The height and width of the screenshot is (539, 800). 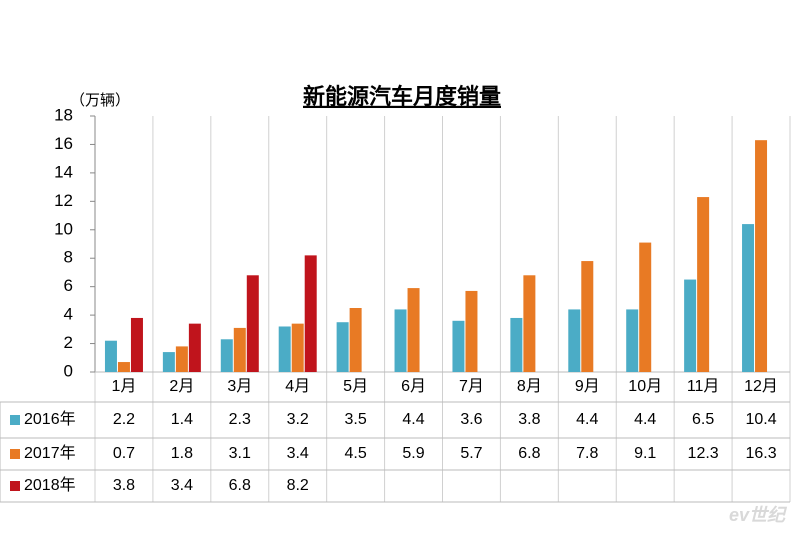 What do you see at coordinates (758, 515) in the screenshot?
I see `watermark: ev世纪` at bounding box center [758, 515].